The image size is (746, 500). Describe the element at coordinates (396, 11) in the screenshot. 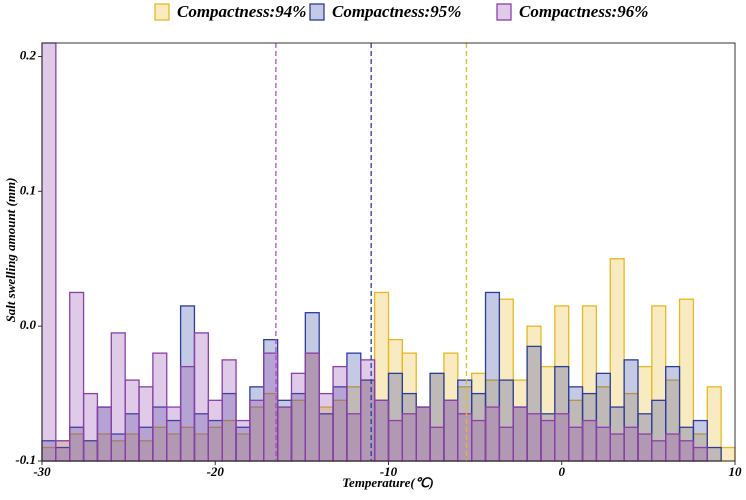

I see `legend-label: Compactness:95%` at that location.